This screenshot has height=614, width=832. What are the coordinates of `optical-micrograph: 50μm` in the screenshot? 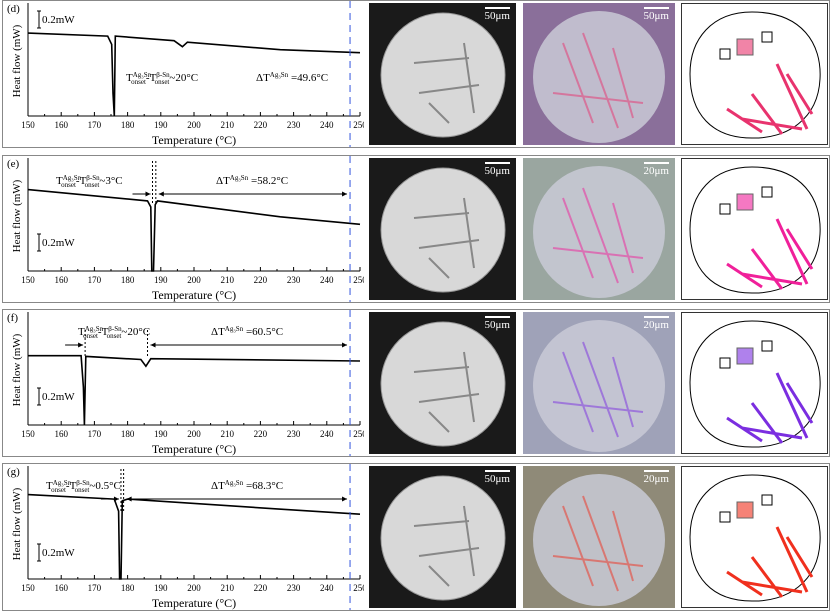 It's located at (599, 74).